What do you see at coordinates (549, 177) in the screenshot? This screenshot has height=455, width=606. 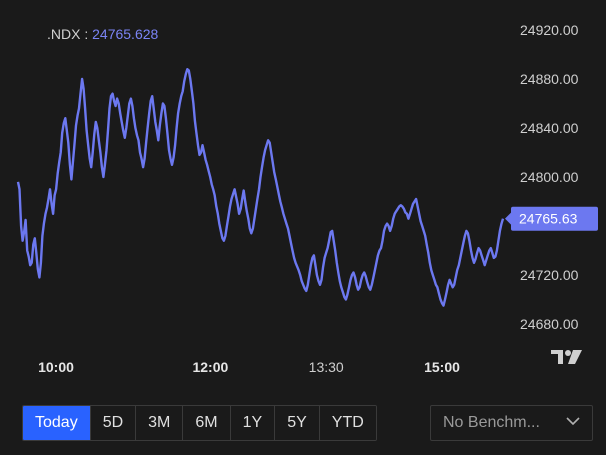 I see `y-tick-label: 24800.00` at bounding box center [549, 177].